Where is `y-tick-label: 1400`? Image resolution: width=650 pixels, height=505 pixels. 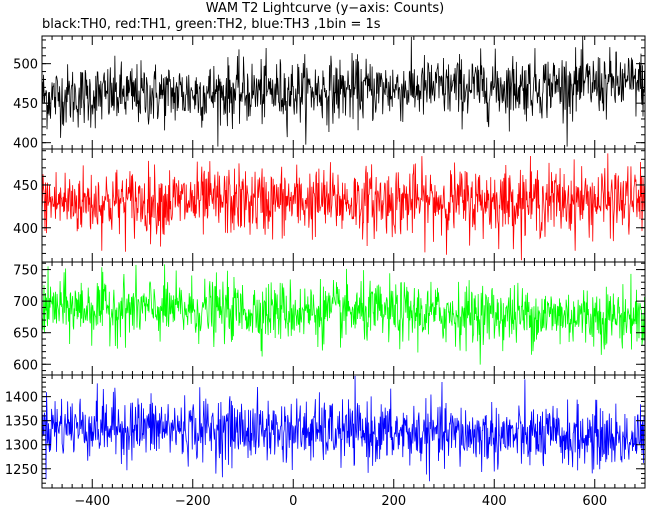
y-tick-label: 1400 is located at coordinates (21, 398).